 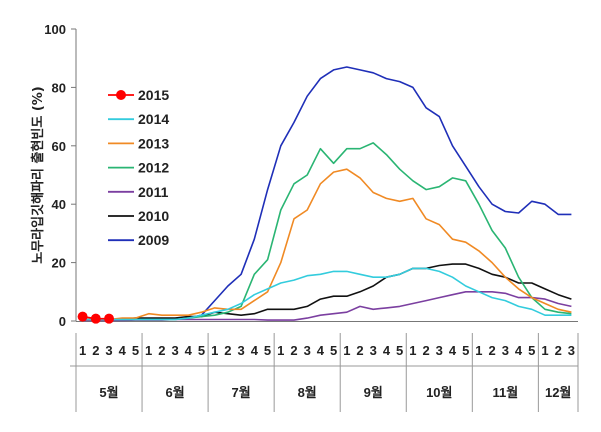 I want to click on legend-label-2013: 2013, so click(x=153, y=143).